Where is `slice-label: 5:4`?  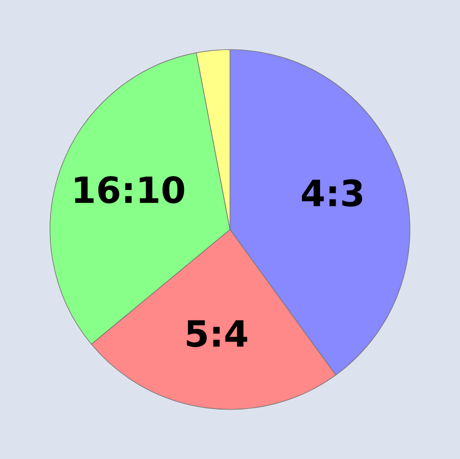
slice-label: 5:4 is located at coordinates (217, 334).